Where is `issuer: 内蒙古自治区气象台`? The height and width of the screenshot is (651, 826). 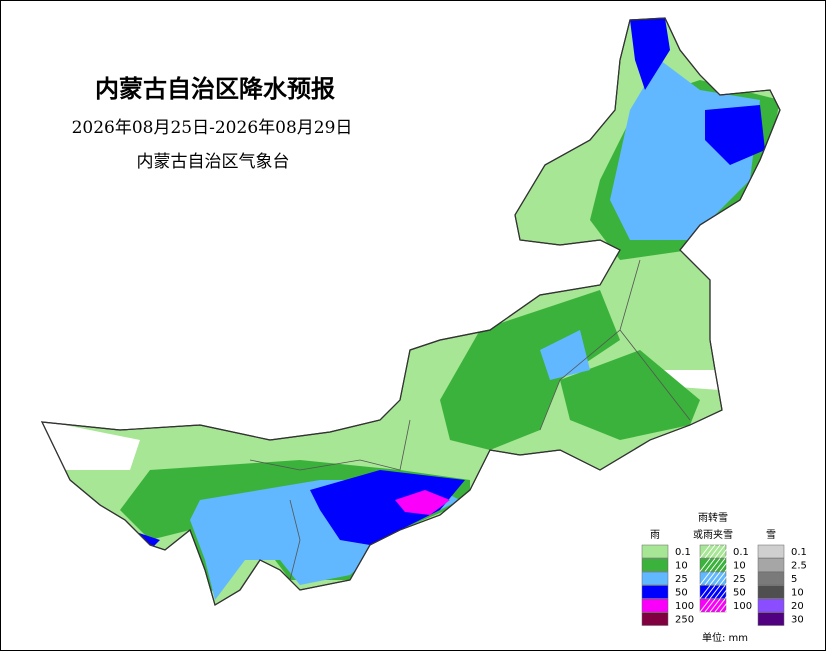
issuer: 内蒙古自治区气象台 is located at coordinates (213, 162).